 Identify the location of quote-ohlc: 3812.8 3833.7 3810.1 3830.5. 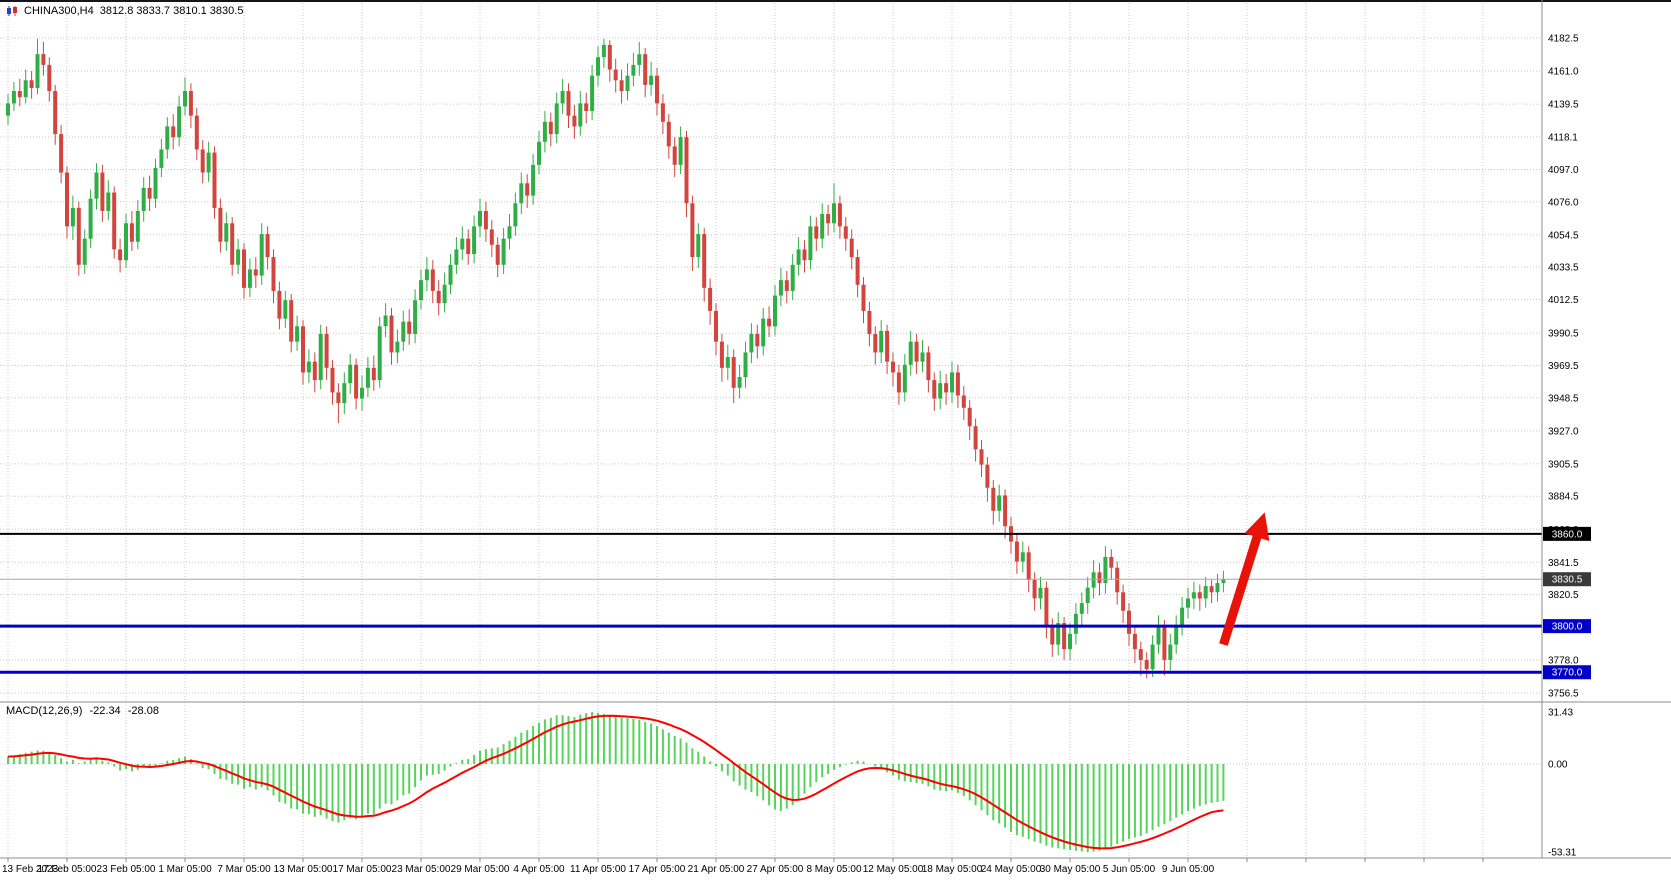
(171, 11).